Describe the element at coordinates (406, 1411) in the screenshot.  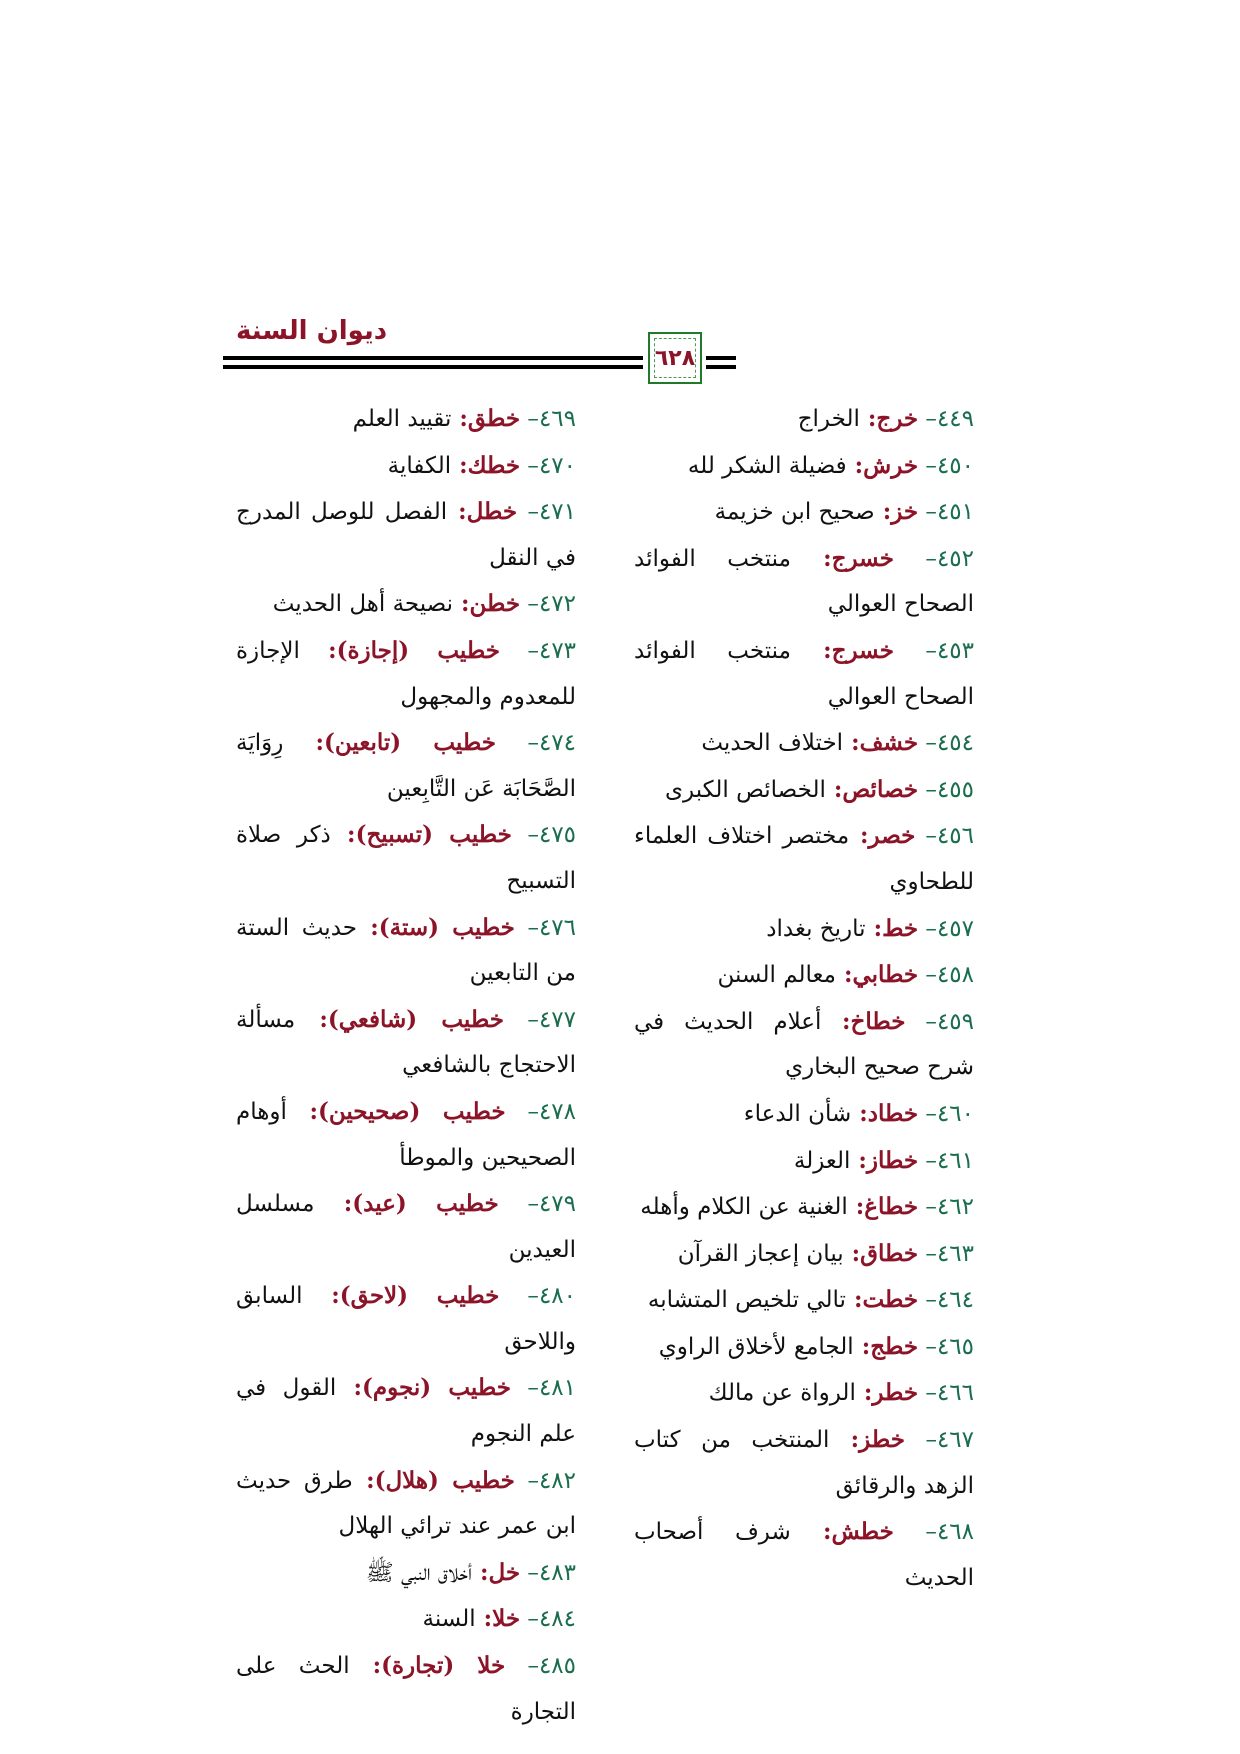
I see `entry-title: القول في علم النجوم` at that location.